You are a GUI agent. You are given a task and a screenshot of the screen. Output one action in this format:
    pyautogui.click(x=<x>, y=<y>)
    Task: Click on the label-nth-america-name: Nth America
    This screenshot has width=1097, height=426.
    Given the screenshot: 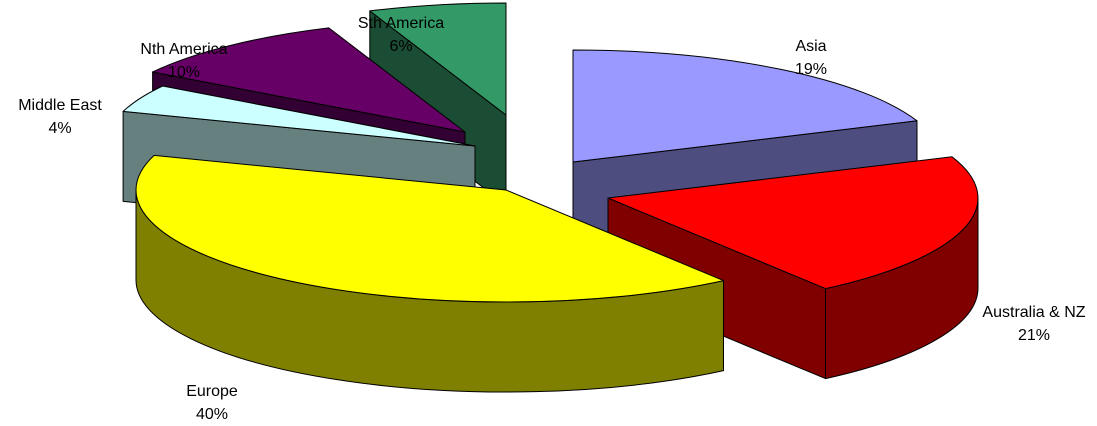 What is the action you would take?
    pyautogui.click(x=183, y=49)
    